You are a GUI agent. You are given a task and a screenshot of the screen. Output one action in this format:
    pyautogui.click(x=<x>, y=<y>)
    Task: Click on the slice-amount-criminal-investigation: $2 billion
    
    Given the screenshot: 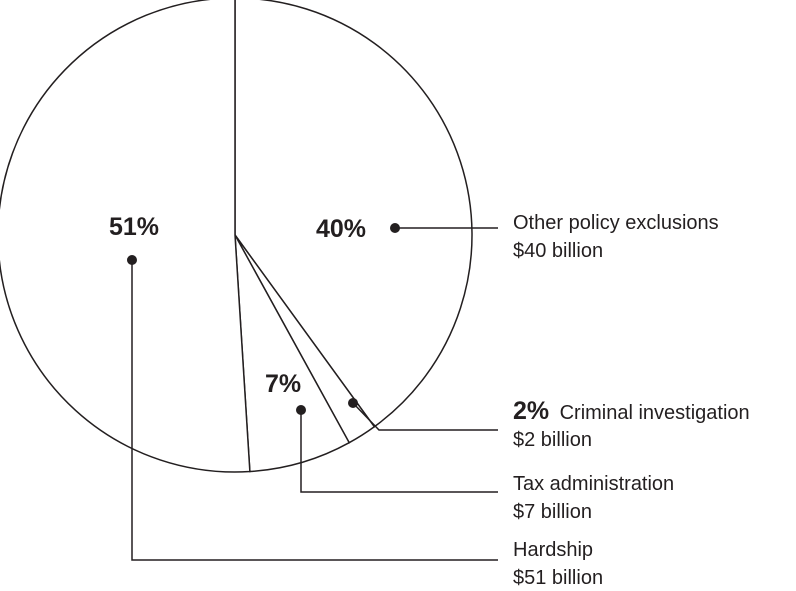 What is the action you would take?
    pyautogui.click(x=552, y=440)
    